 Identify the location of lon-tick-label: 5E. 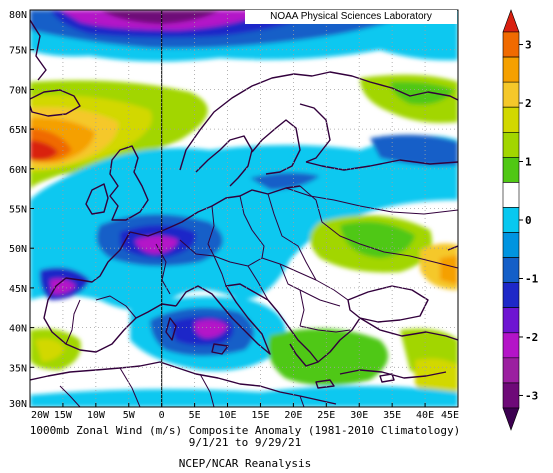
(195, 415).